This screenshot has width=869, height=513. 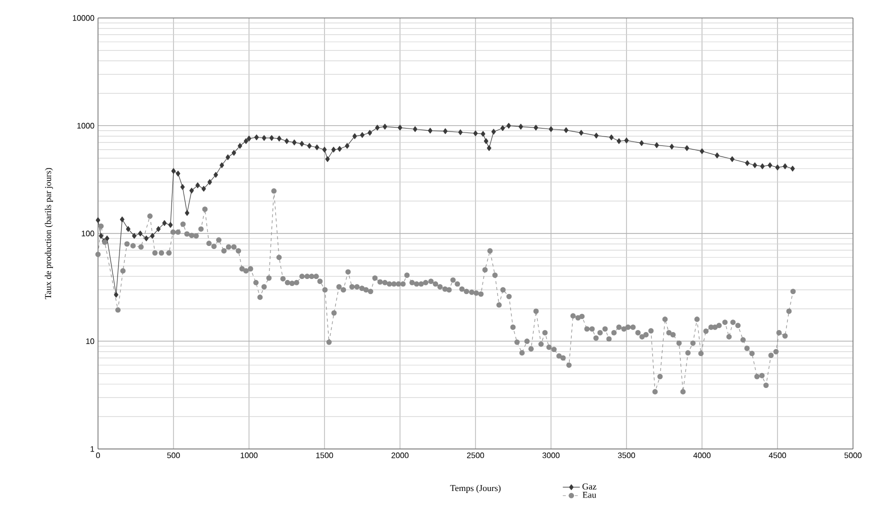 I want to click on legend-label: Eau, so click(x=589, y=495).